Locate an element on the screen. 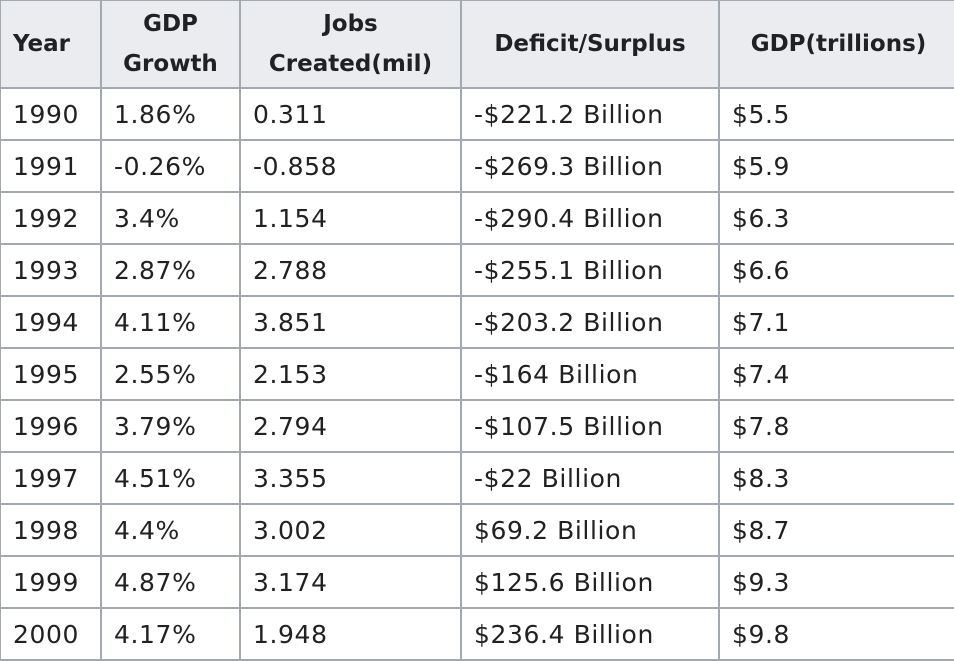 Image resolution: width=954 pixels, height=661 pixels. cell-gdp-growth: 4.11% is located at coordinates (170, 322).